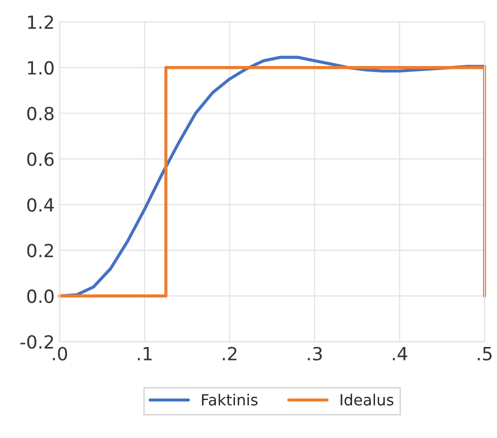 This screenshot has width=497, height=438. I want to click on y-tick-label: 0.6, so click(40, 159).